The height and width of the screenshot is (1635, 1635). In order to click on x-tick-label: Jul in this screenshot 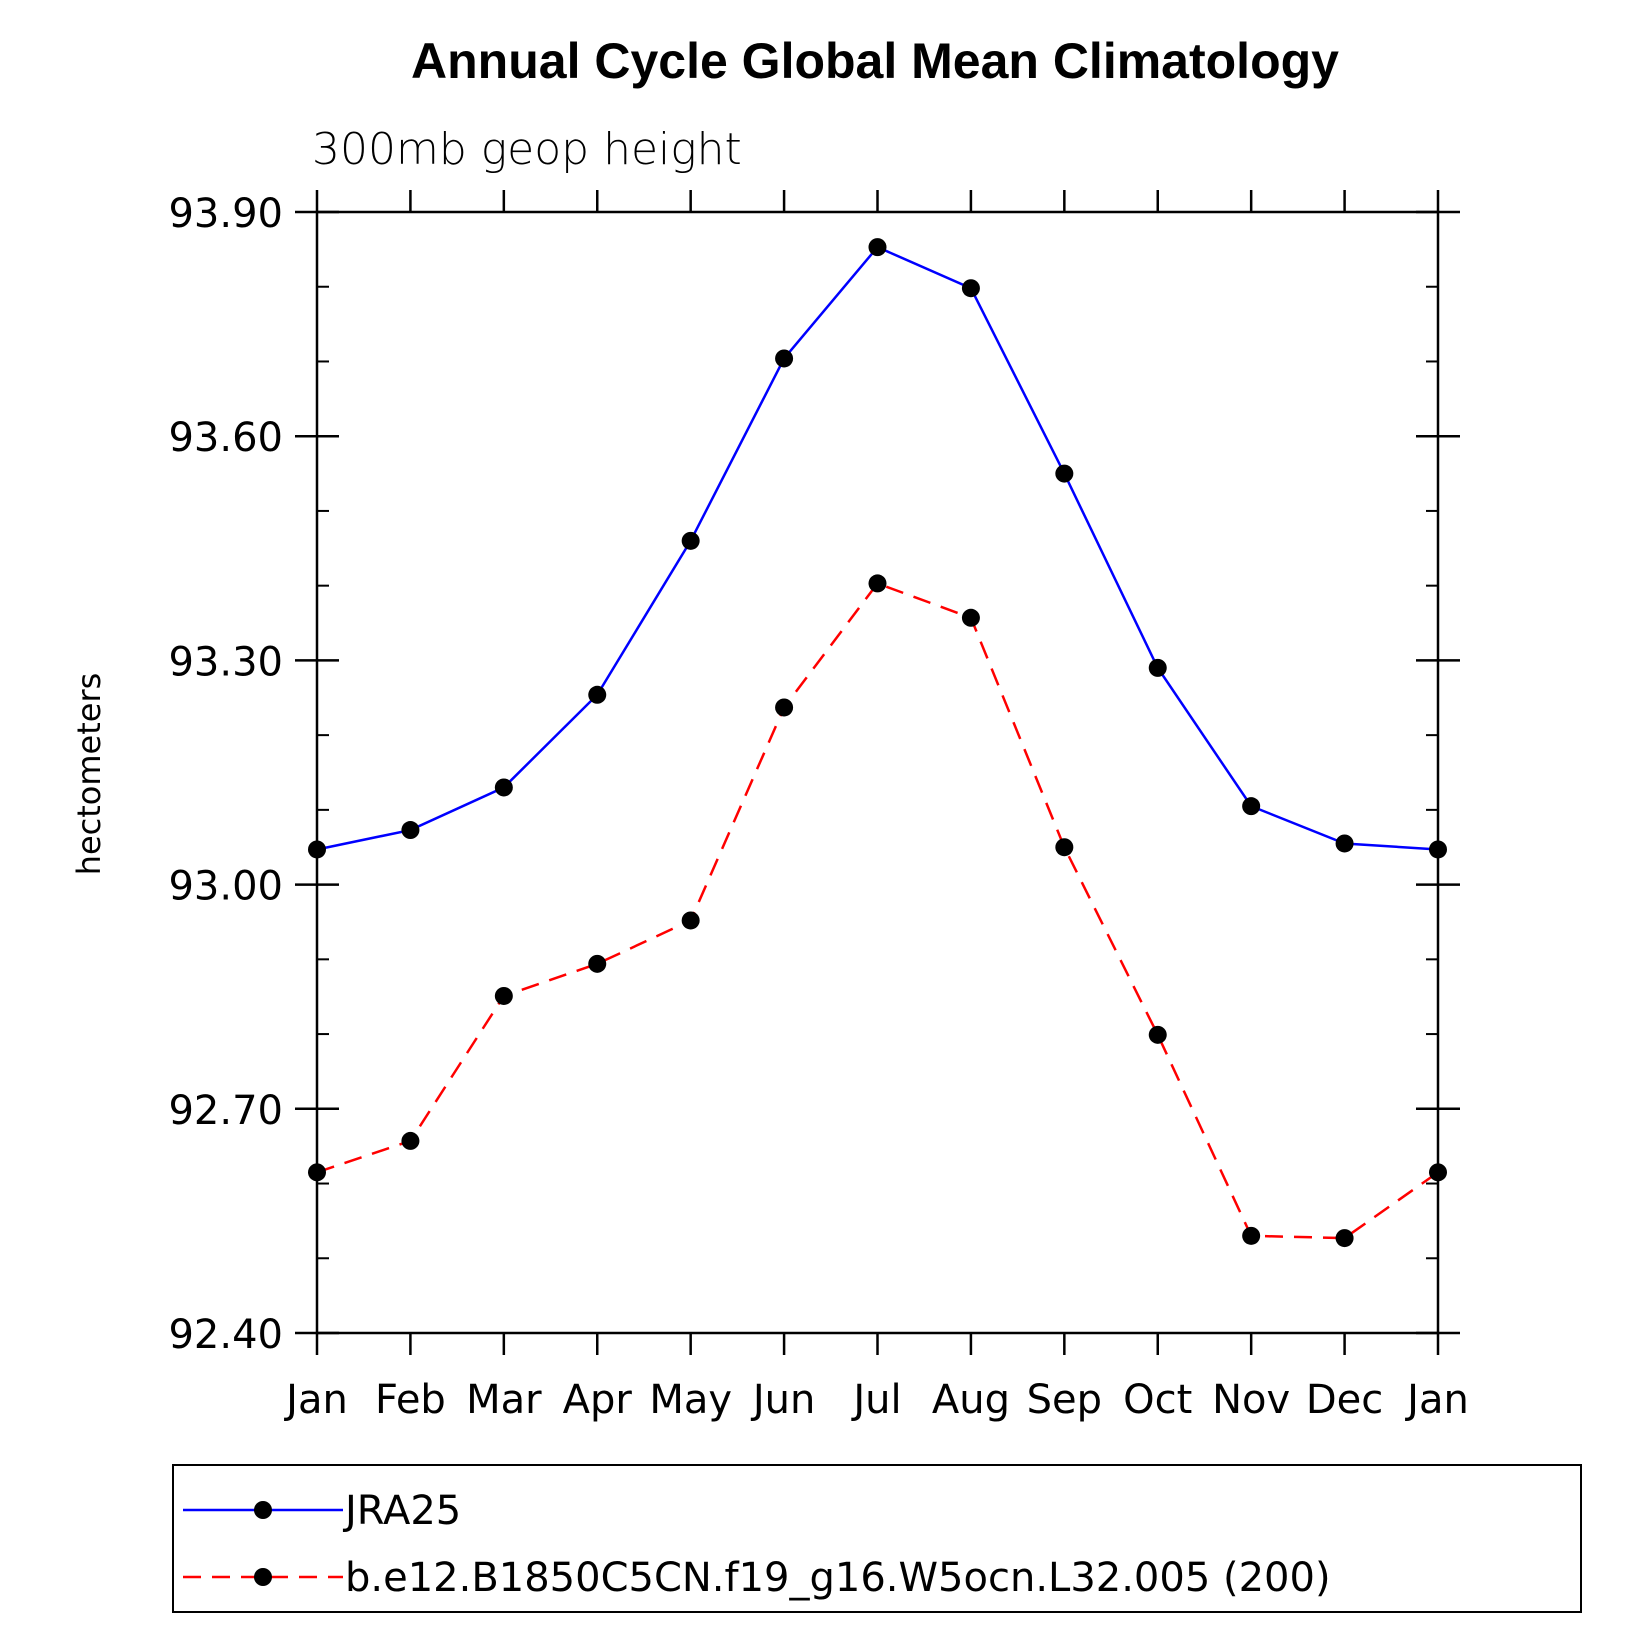, I will do `click(875, 1400)`.